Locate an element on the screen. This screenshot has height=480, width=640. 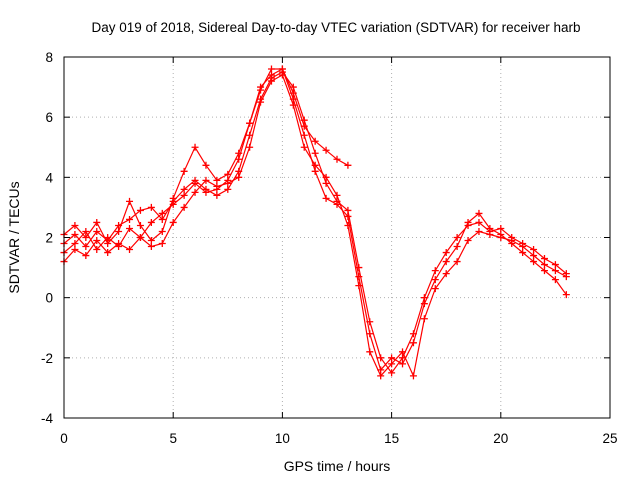
y-tick-label: 0 is located at coordinates (49, 298).